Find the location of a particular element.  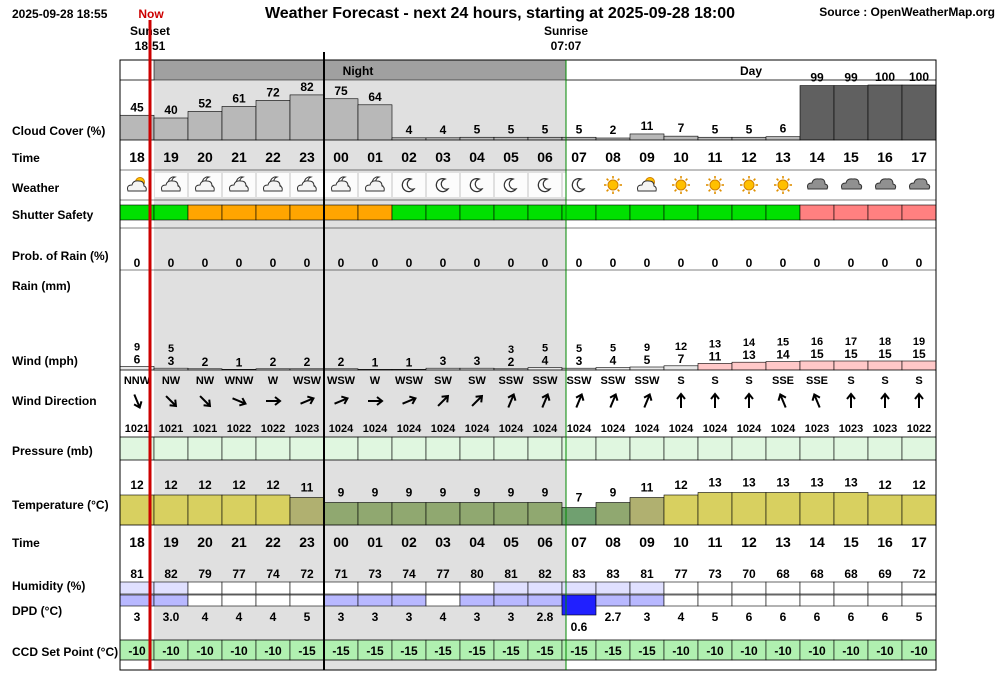

time-value: 15 is located at coordinates (851, 542).